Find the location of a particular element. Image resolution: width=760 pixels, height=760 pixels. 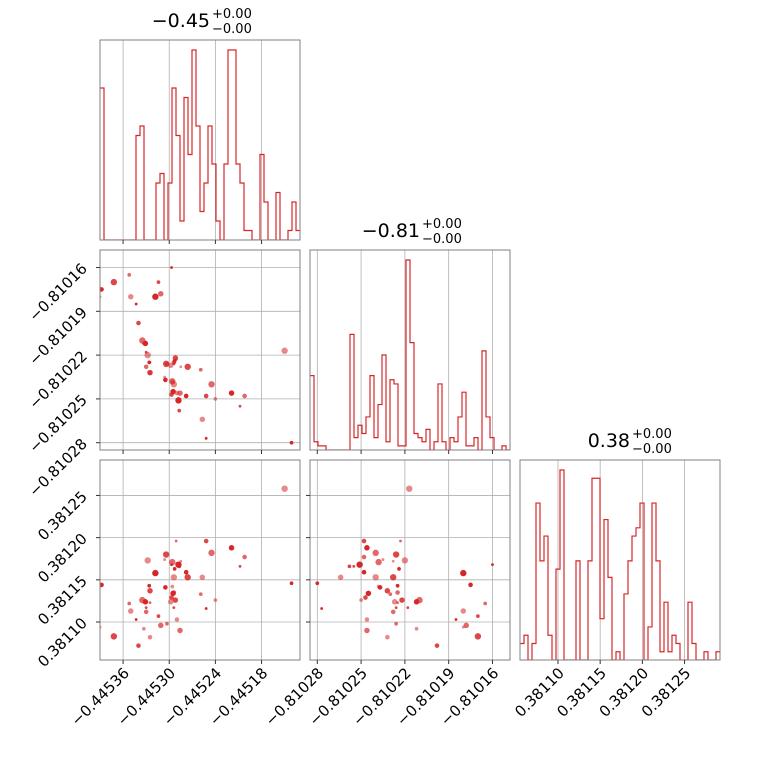

scatter-panel-p1-p2: −0.81028−0.81025−0.81022−0.81019−0.81016 is located at coordinates (386, 594).